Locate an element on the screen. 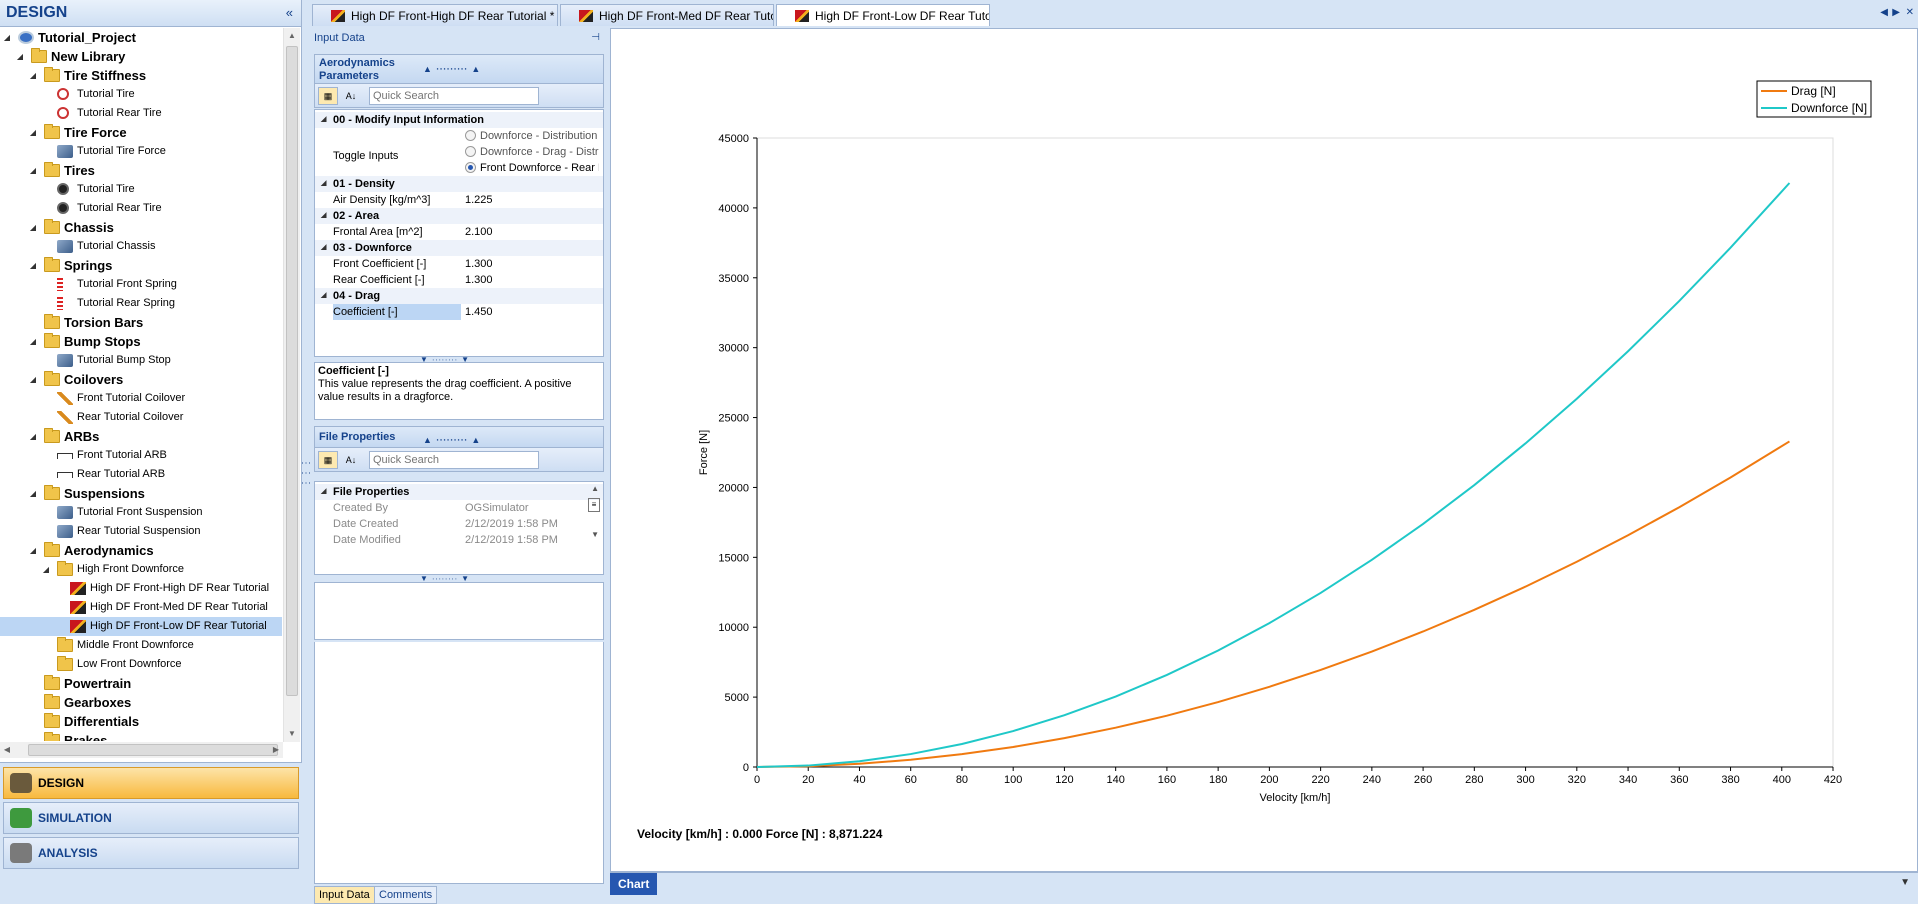 This screenshot has height=904, width=1918. tree-node: ◢ Coilovers is located at coordinates (141, 379).